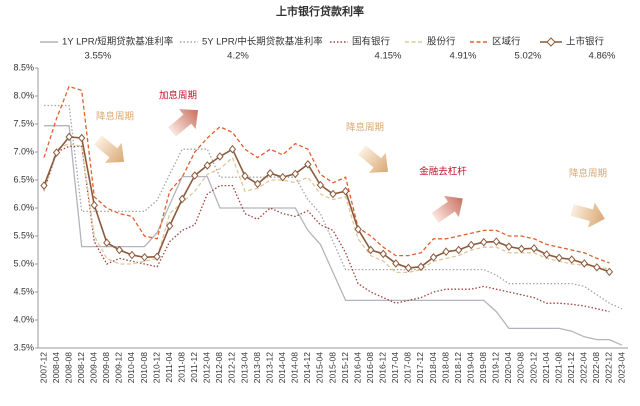 Image resolution: width=640 pixels, height=406 pixels. Describe the element at coordinates (320, 367) in the screenshot. I see `x-tick-label: 2015-04` at that location.